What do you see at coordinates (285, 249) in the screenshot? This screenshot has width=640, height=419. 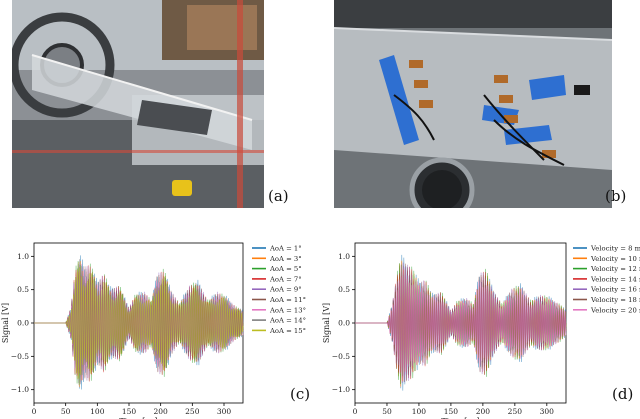 I see `legend-entry-1: AoA = 1°` at bounding box center [285, 249].